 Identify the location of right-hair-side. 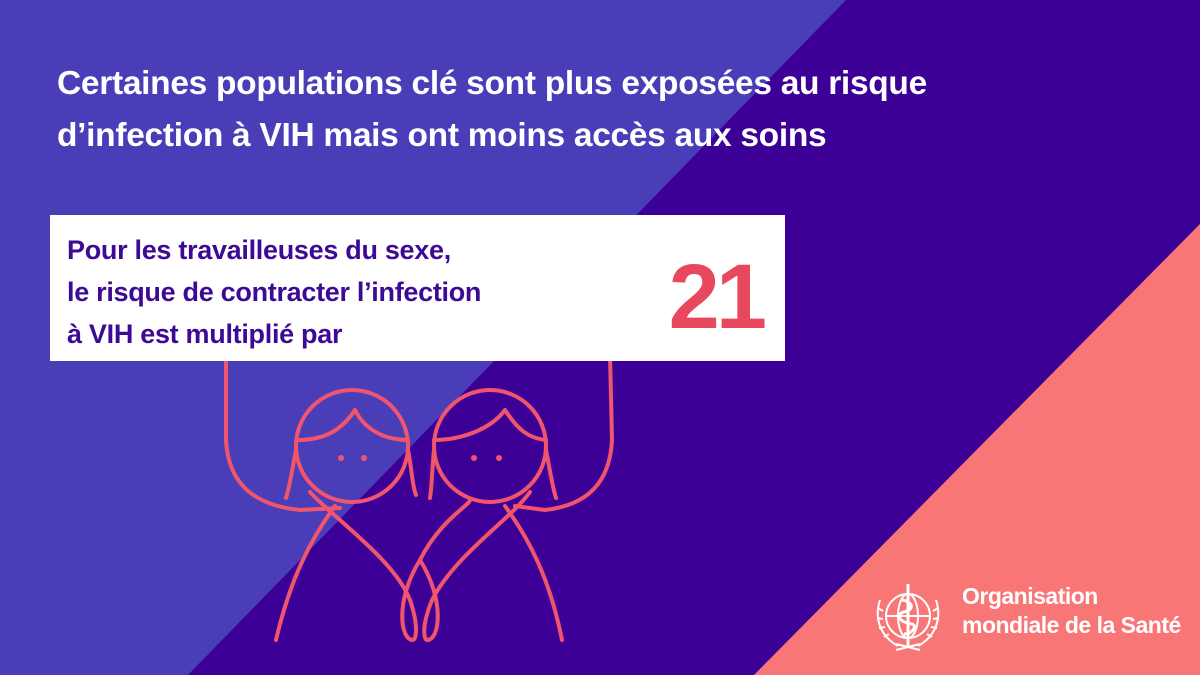
(493, 474).